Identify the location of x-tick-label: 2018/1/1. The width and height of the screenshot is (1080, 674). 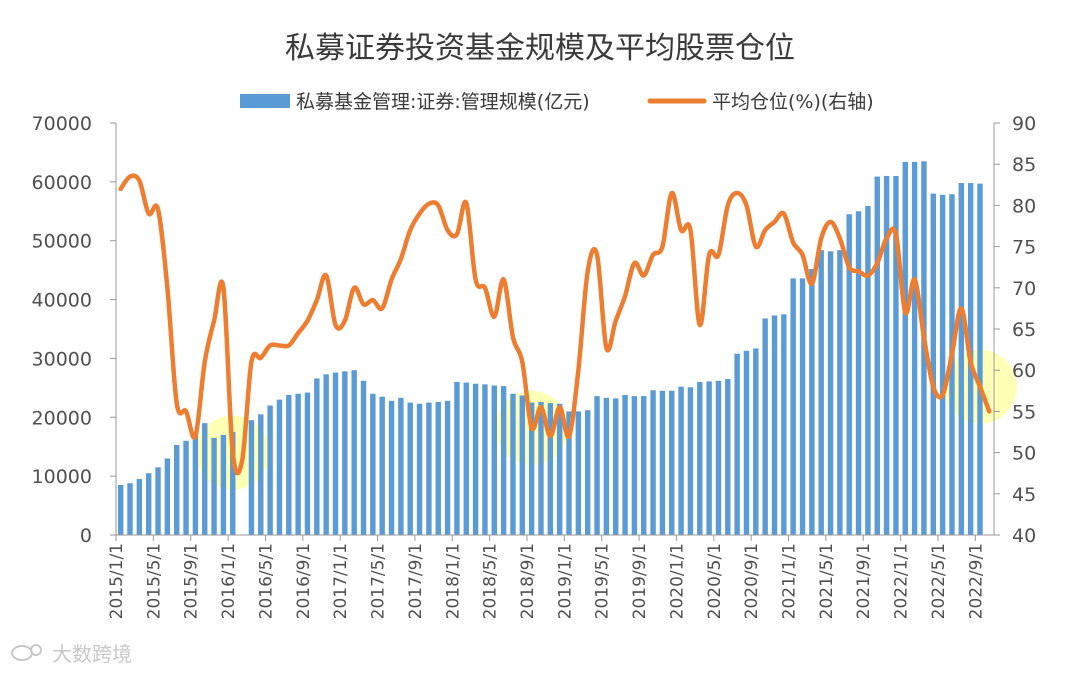
(453, 581).